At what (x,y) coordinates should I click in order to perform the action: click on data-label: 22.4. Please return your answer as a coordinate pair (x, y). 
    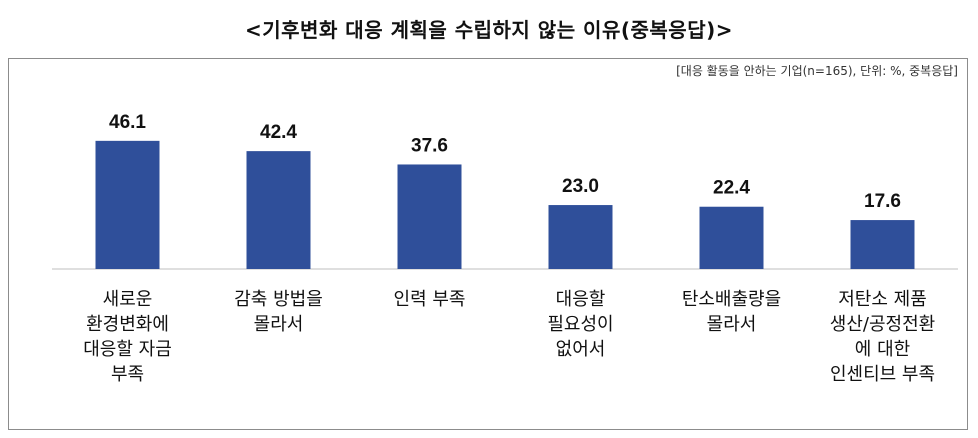
    Looking at the image, I should click on (731, 188).